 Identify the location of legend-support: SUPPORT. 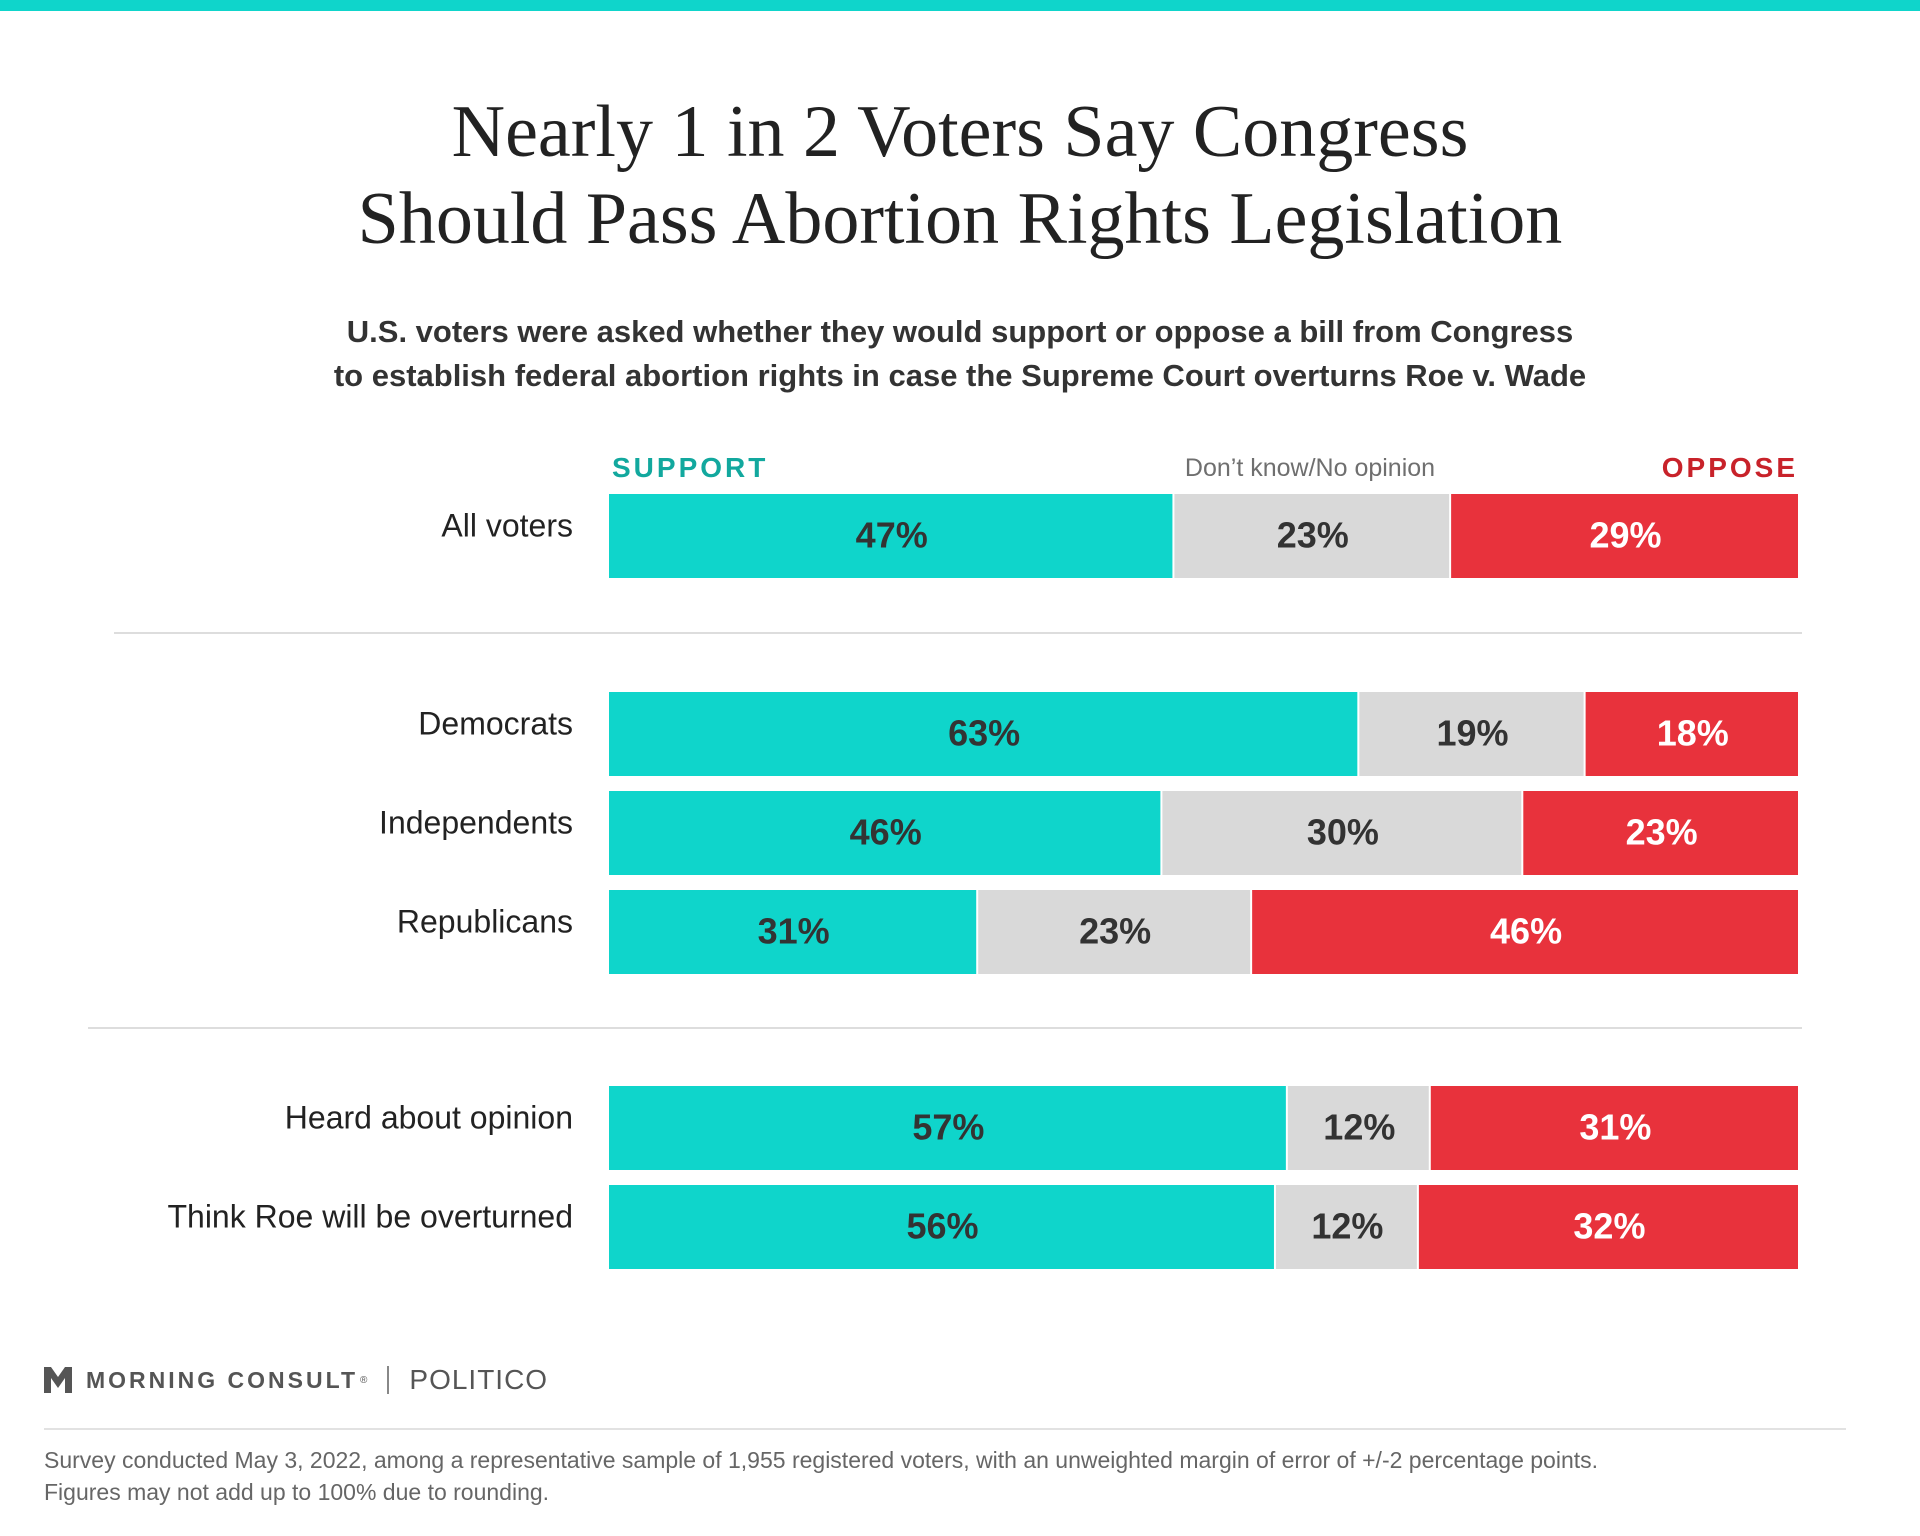
(690, 467).